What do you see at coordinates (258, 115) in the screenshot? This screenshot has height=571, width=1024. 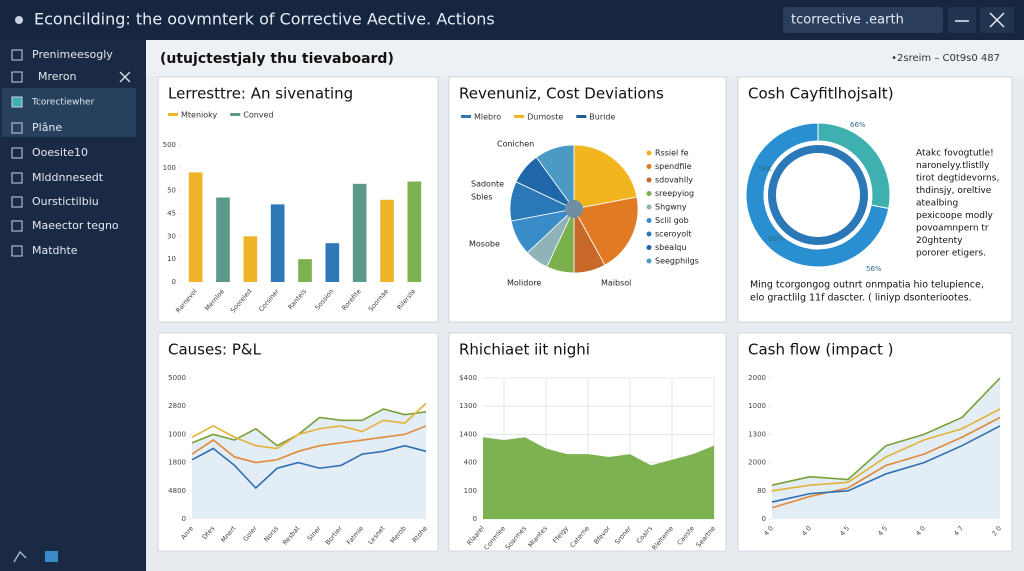 I see `legend-label: Conved` at bounding box center [258, 115].